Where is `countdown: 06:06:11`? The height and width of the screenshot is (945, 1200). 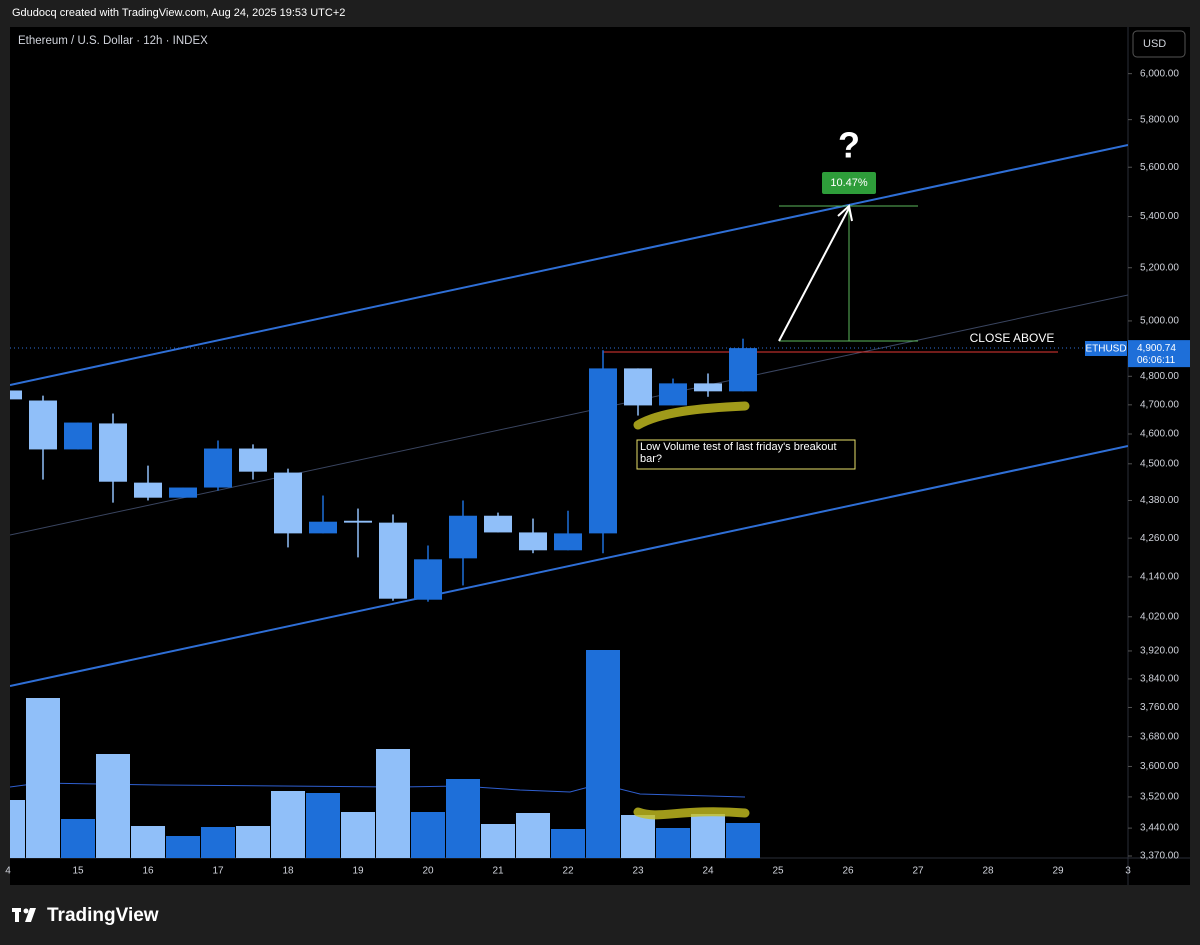 countdown: 06:06:11 is located at coordinates (1156, 360).